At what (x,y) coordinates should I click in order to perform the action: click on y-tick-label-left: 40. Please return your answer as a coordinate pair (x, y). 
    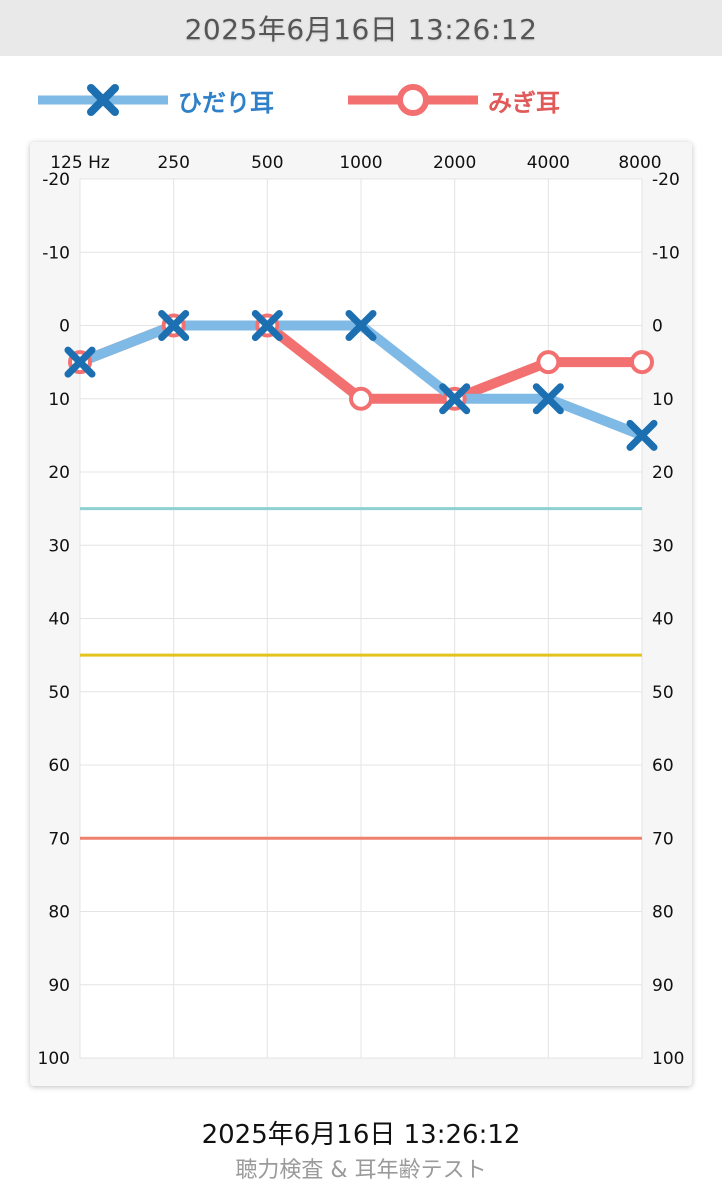
    Looking at the image, I should click on (59, 620).